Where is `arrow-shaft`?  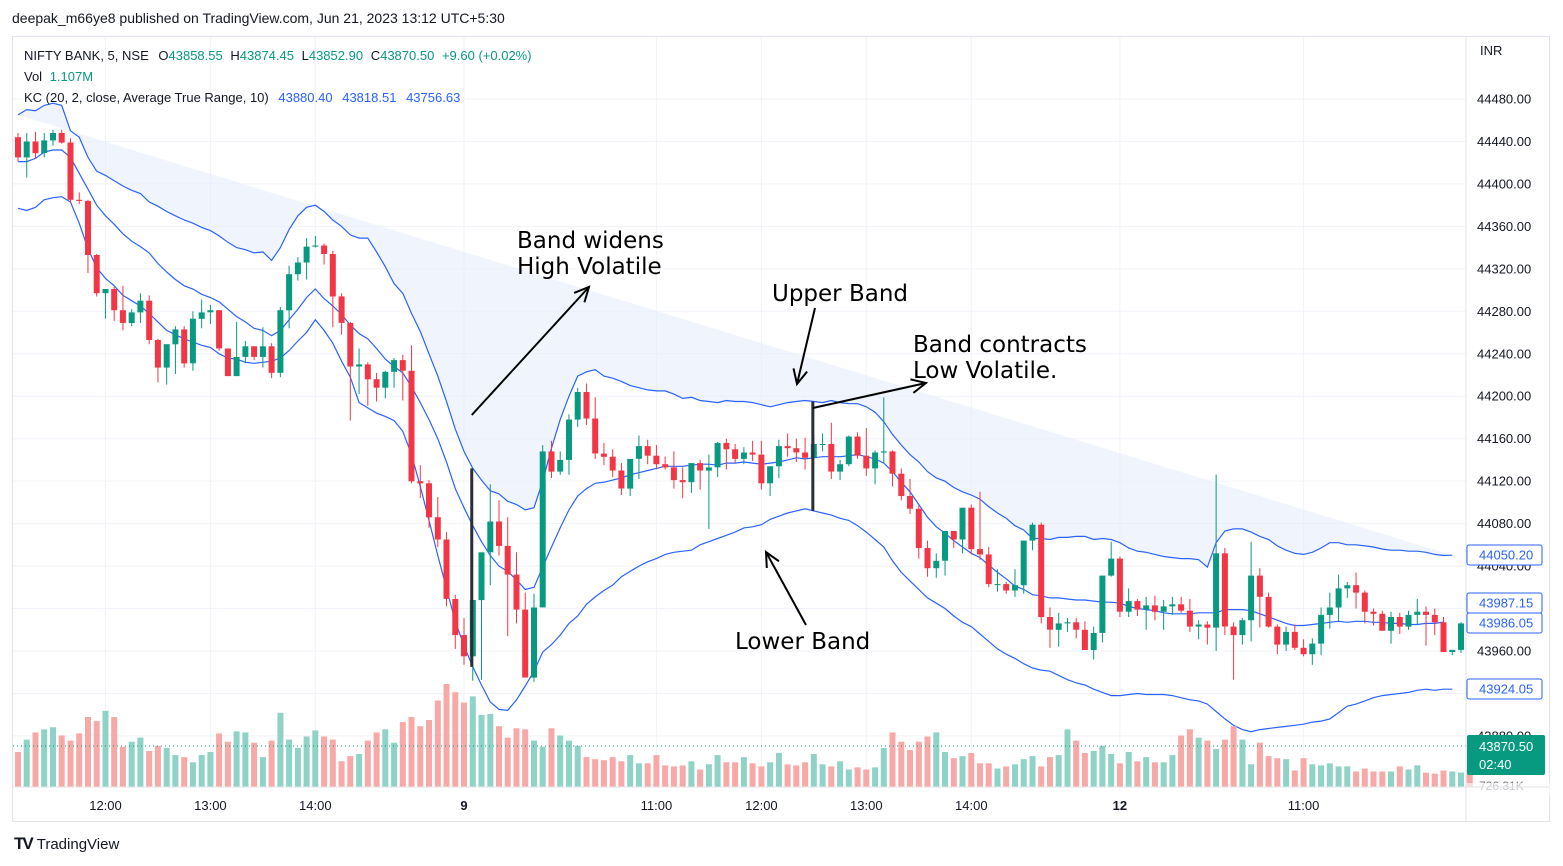 arrow-shaft is located at coordinates (806, 346).